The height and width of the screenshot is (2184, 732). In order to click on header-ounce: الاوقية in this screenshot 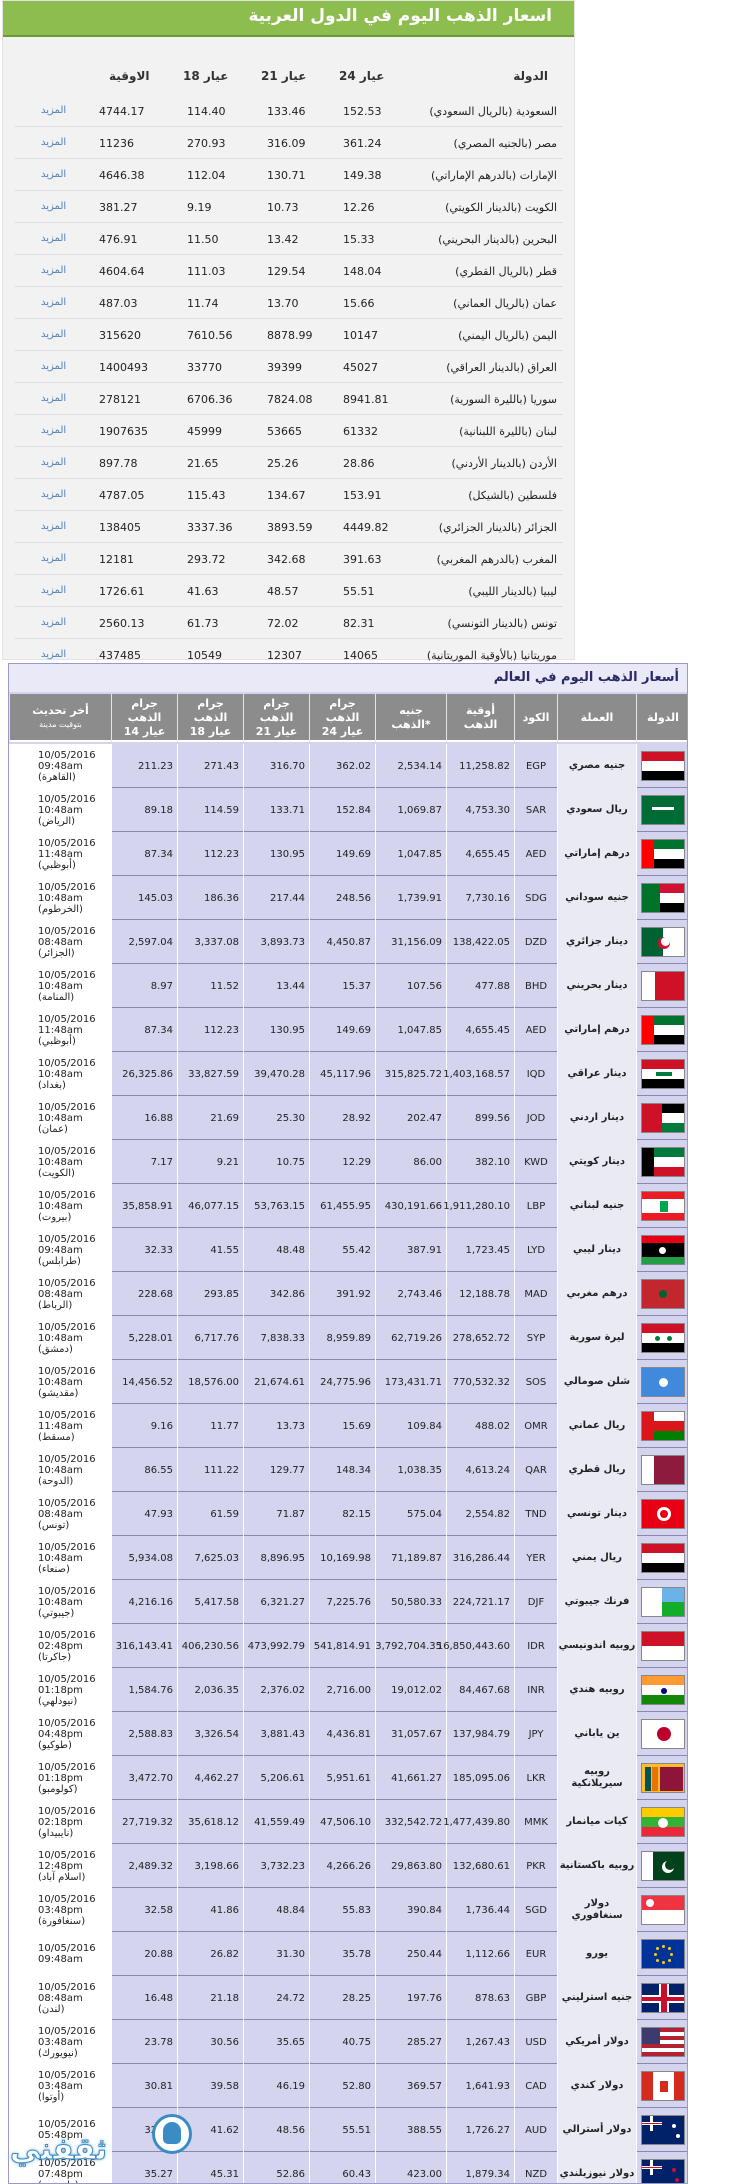, I will do `click(129, 76)`.